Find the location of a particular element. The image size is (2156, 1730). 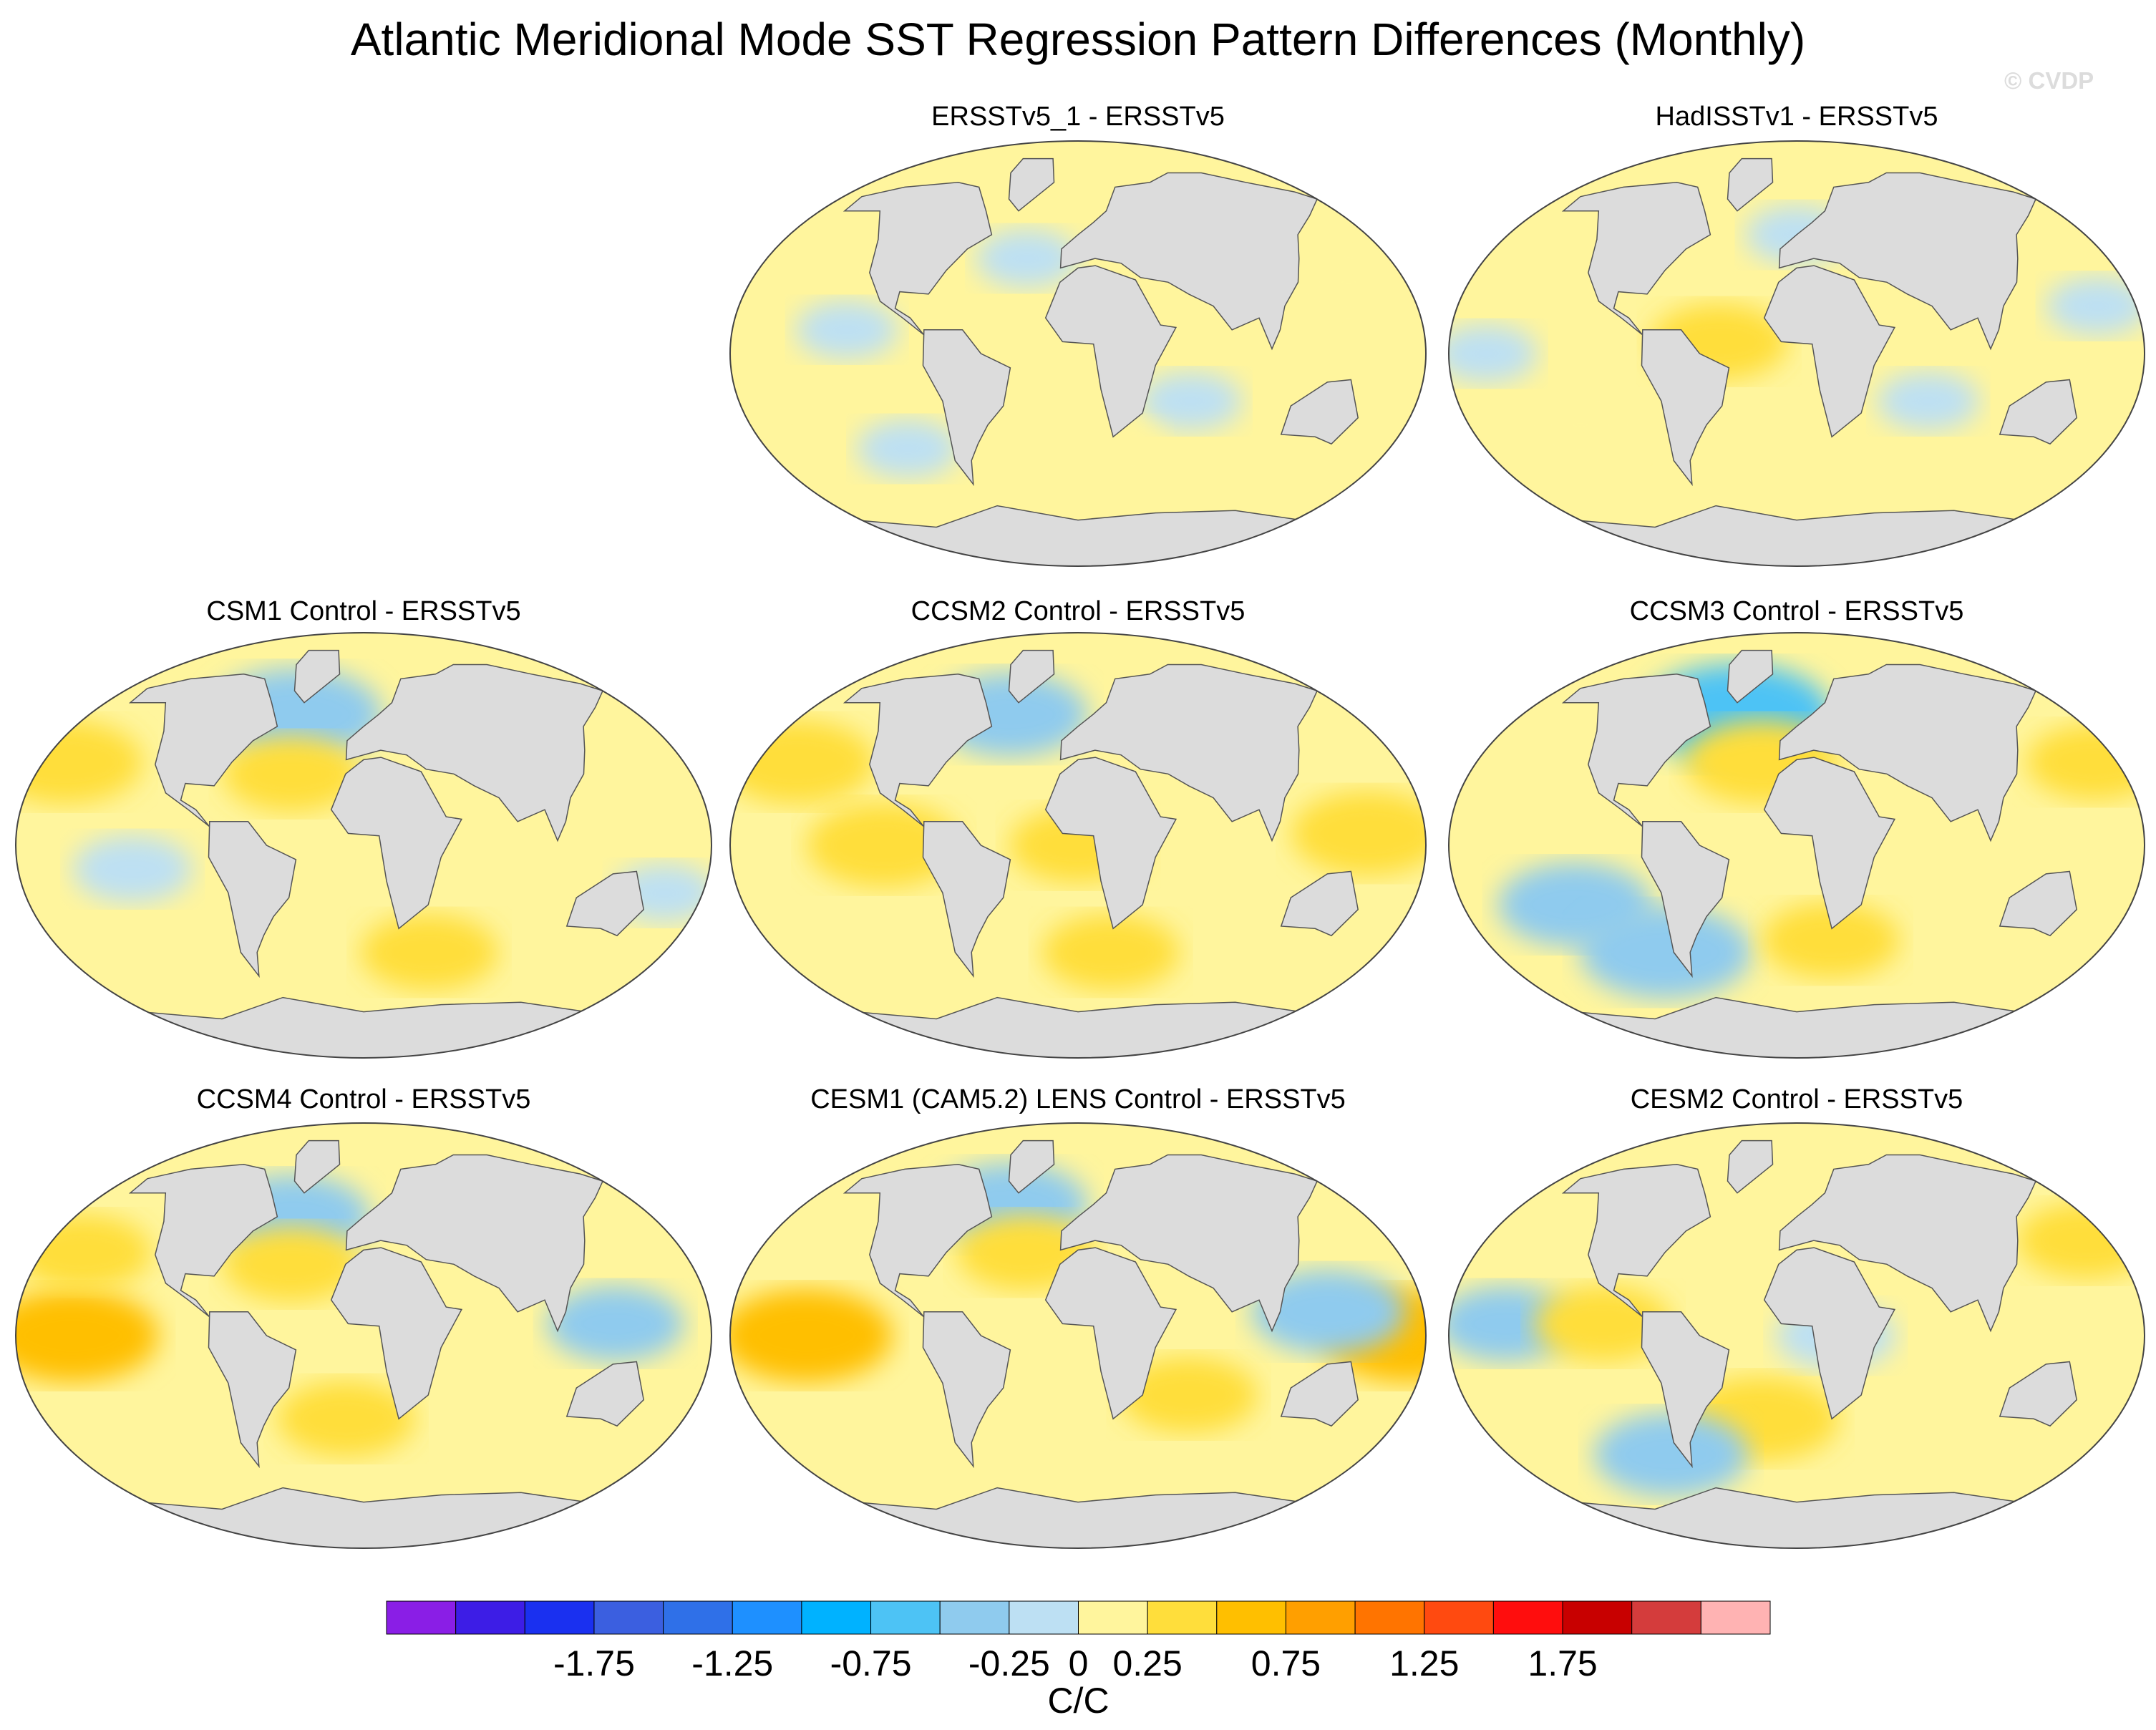

panel-title-cesm1_lens: CESM1 (CAM5.2) LENS Control - ERSSTv5 is located at coordinates (1078, 1099).